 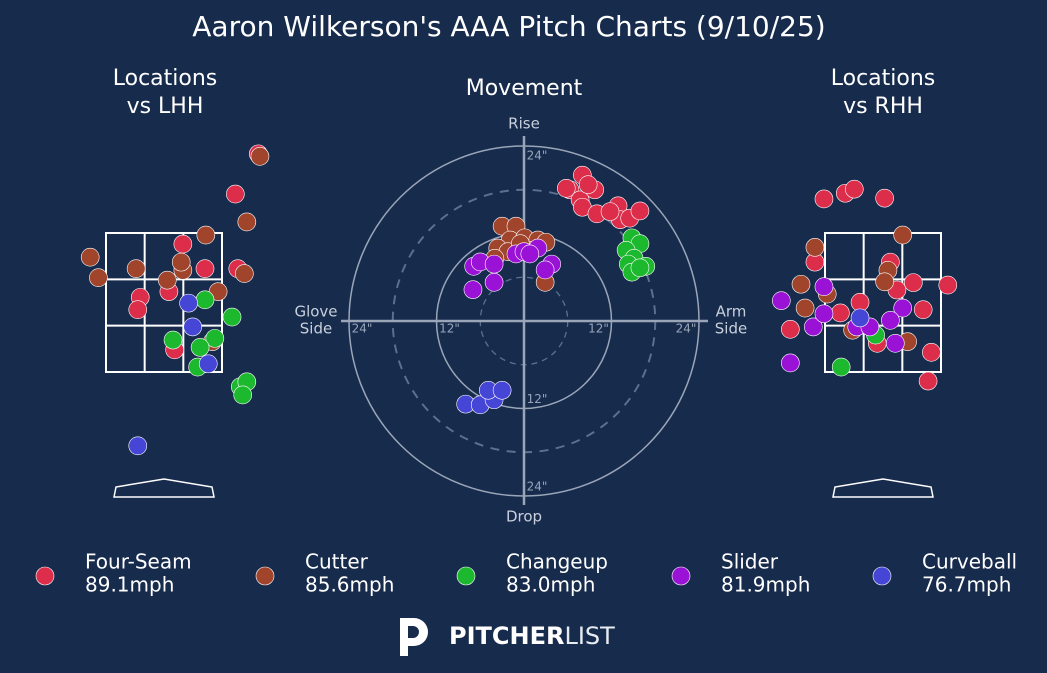 What do you see at coordinates (557, 562) in the screenshot?
I see `legend-label: Changeup` at bounding box center [557, 562].